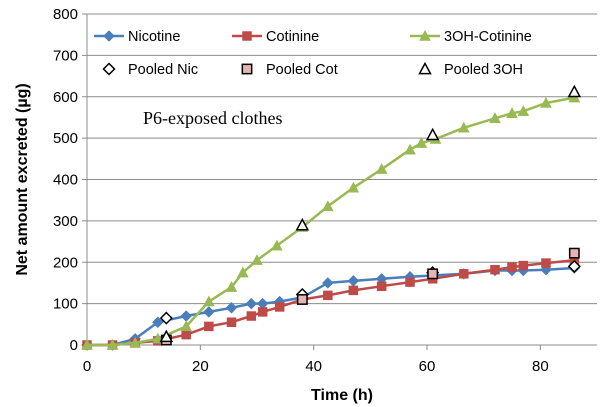 Image resolution: width=613 pixels, height=407 pixels. What do you see at coordinates (427, 366) in the screenshot?
I see `x-tick-label: 60` at bounding box center [427, 366].